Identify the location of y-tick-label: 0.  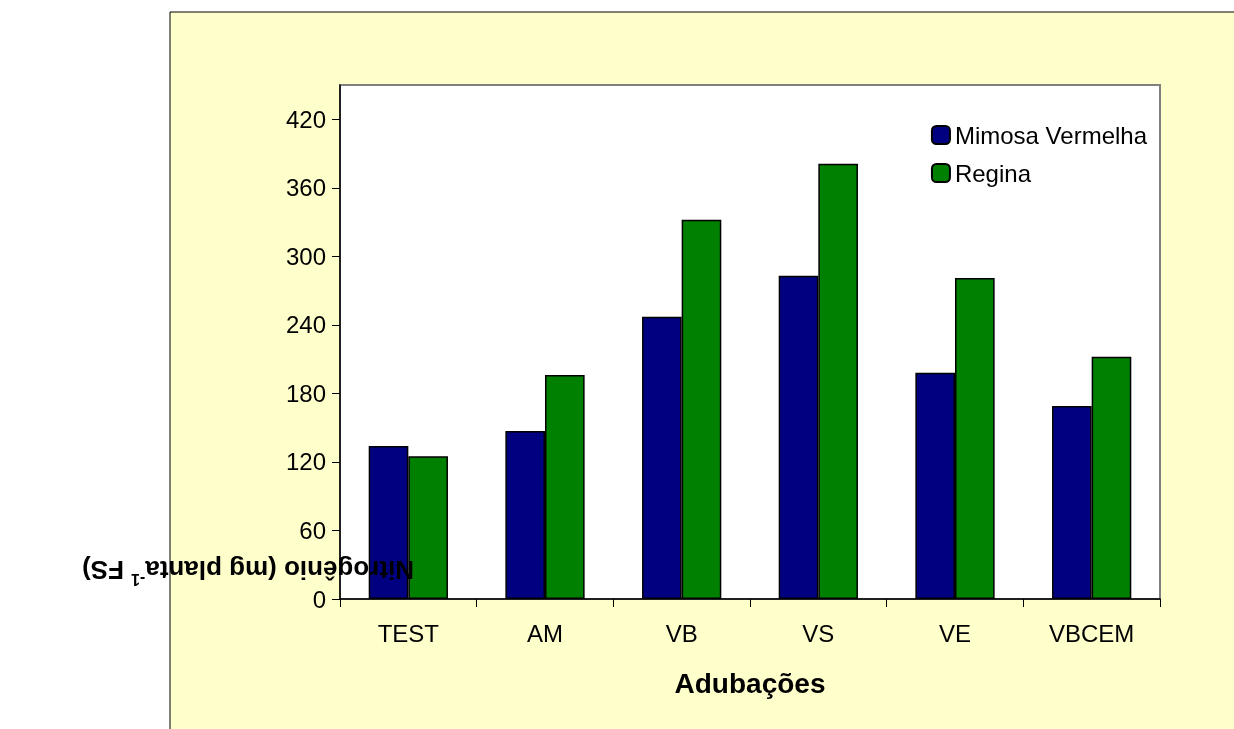
(319, 599).